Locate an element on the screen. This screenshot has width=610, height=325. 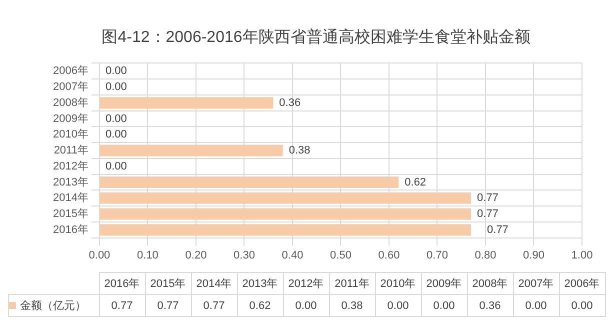
x-tick-label: 0.70 is located at coordinates (437, 255).